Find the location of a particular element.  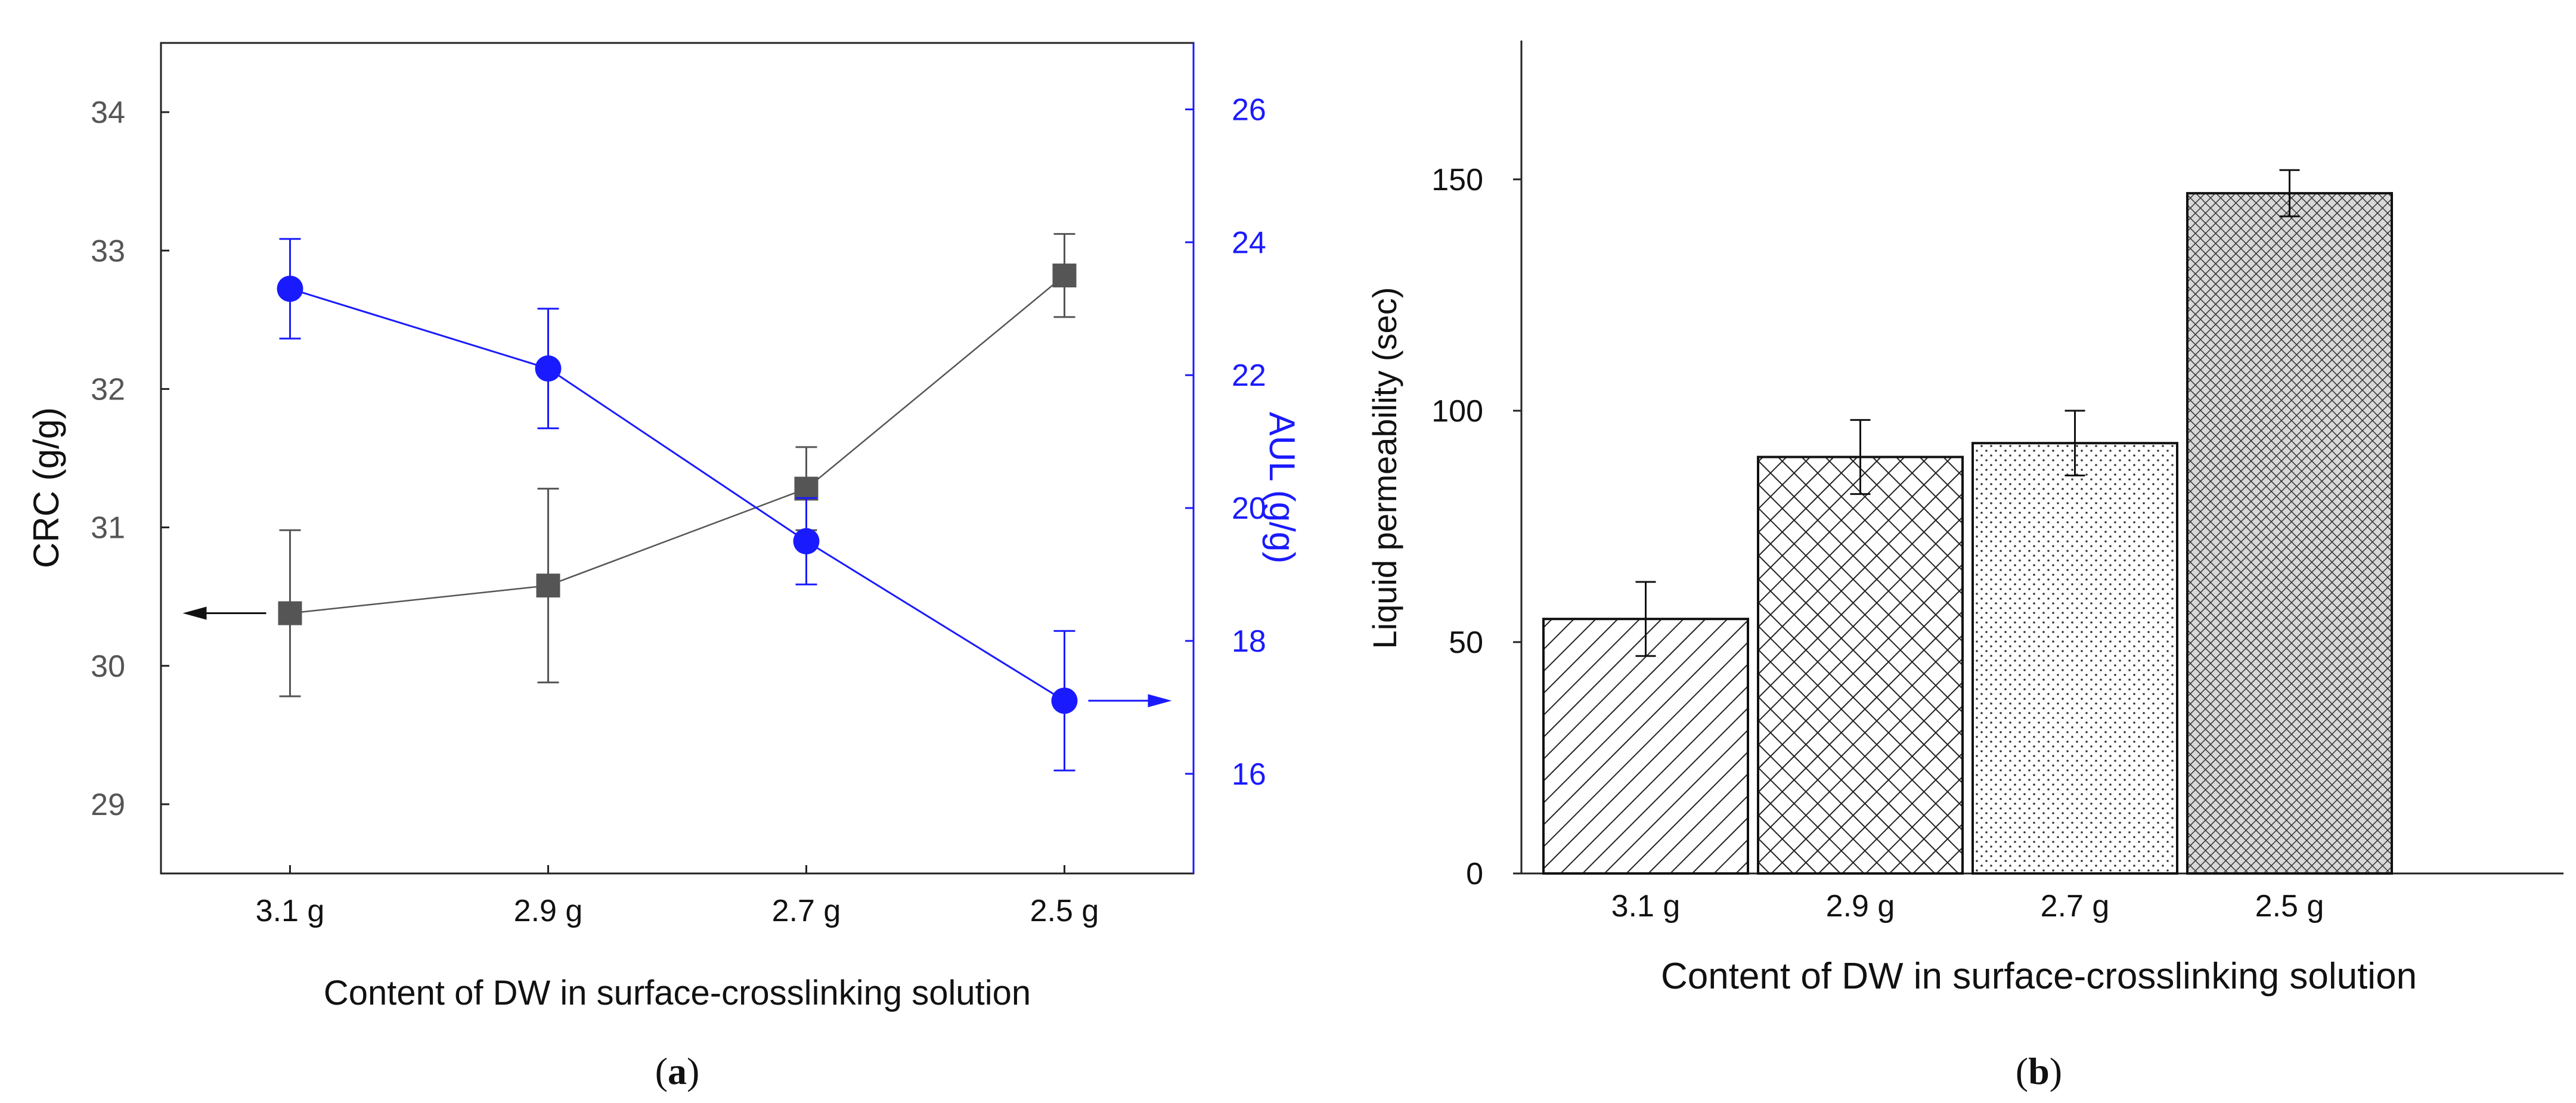

left-tick-label: 32 is located at coordinates (108, 389).